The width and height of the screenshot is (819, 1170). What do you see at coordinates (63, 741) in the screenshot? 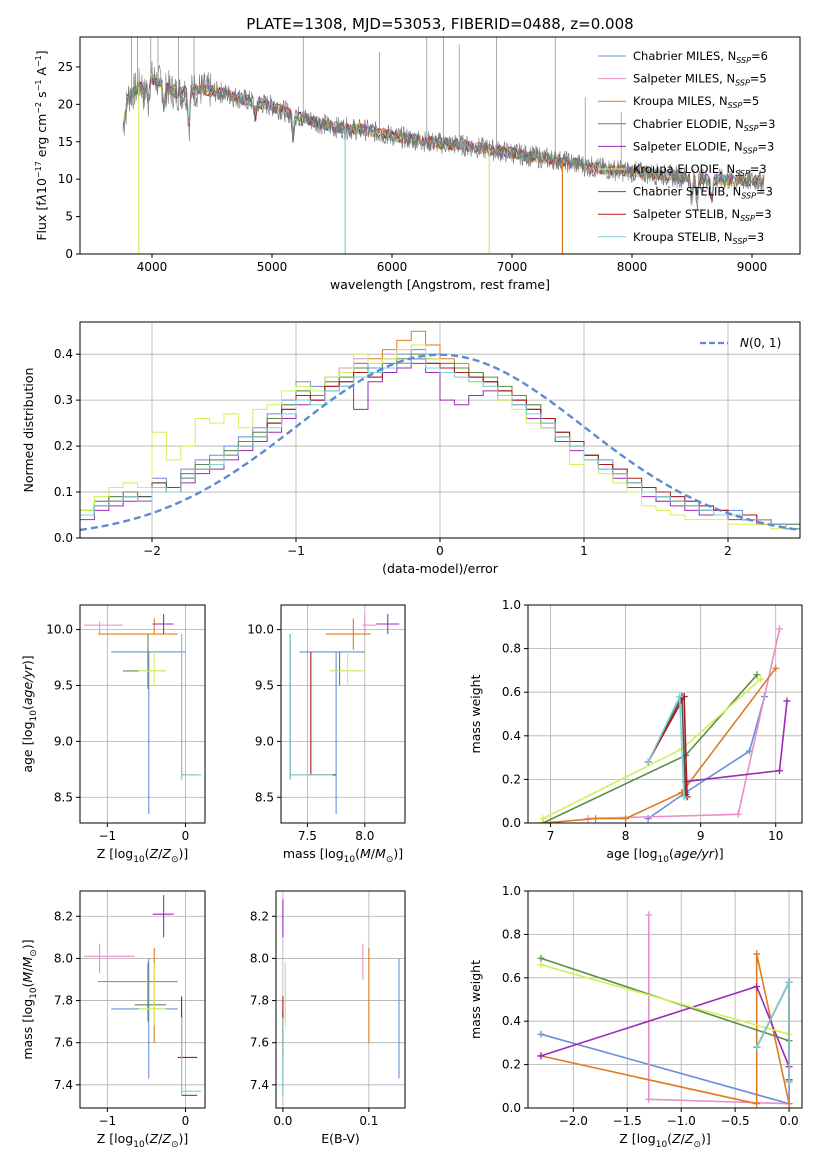
I see `y-tick-label: 9.0` at bounding box center [63, 741].